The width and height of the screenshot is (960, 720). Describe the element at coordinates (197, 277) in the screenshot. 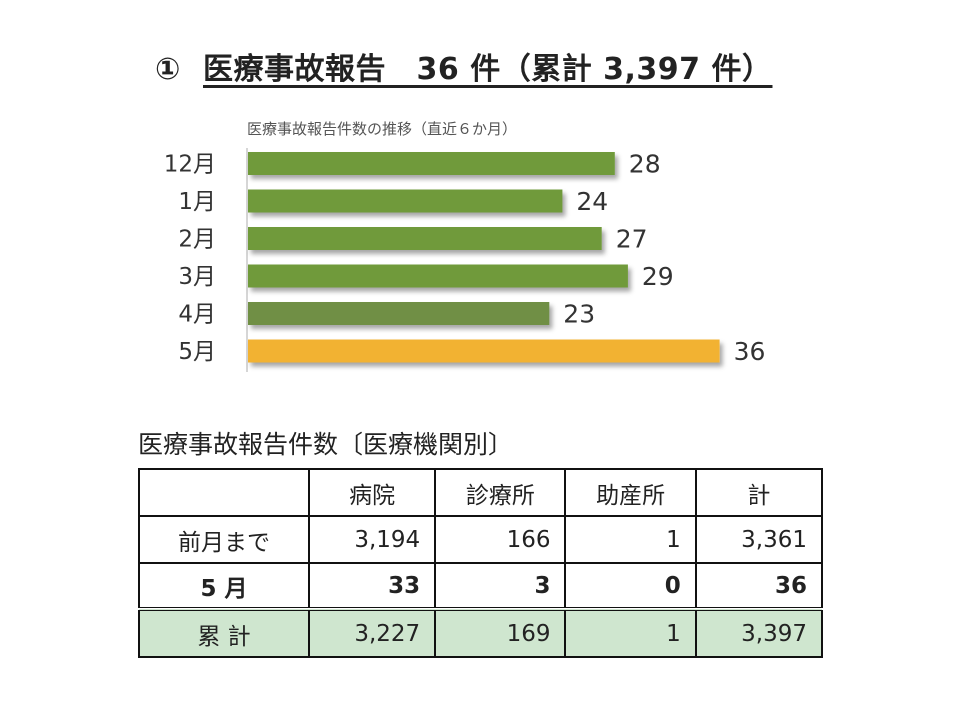

I see `category-label: 3月` at that location.